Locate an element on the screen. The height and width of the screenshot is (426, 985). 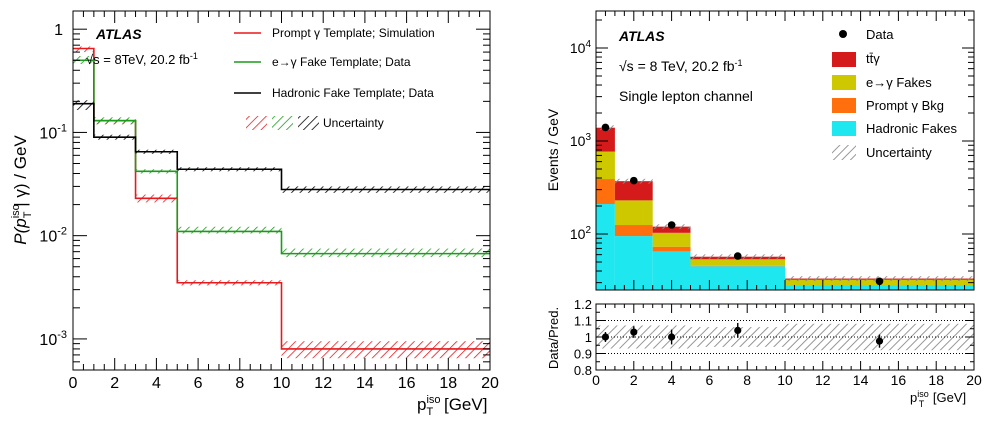
right-y-axis-label: Events / GeV is located at coordinates (553, 149).